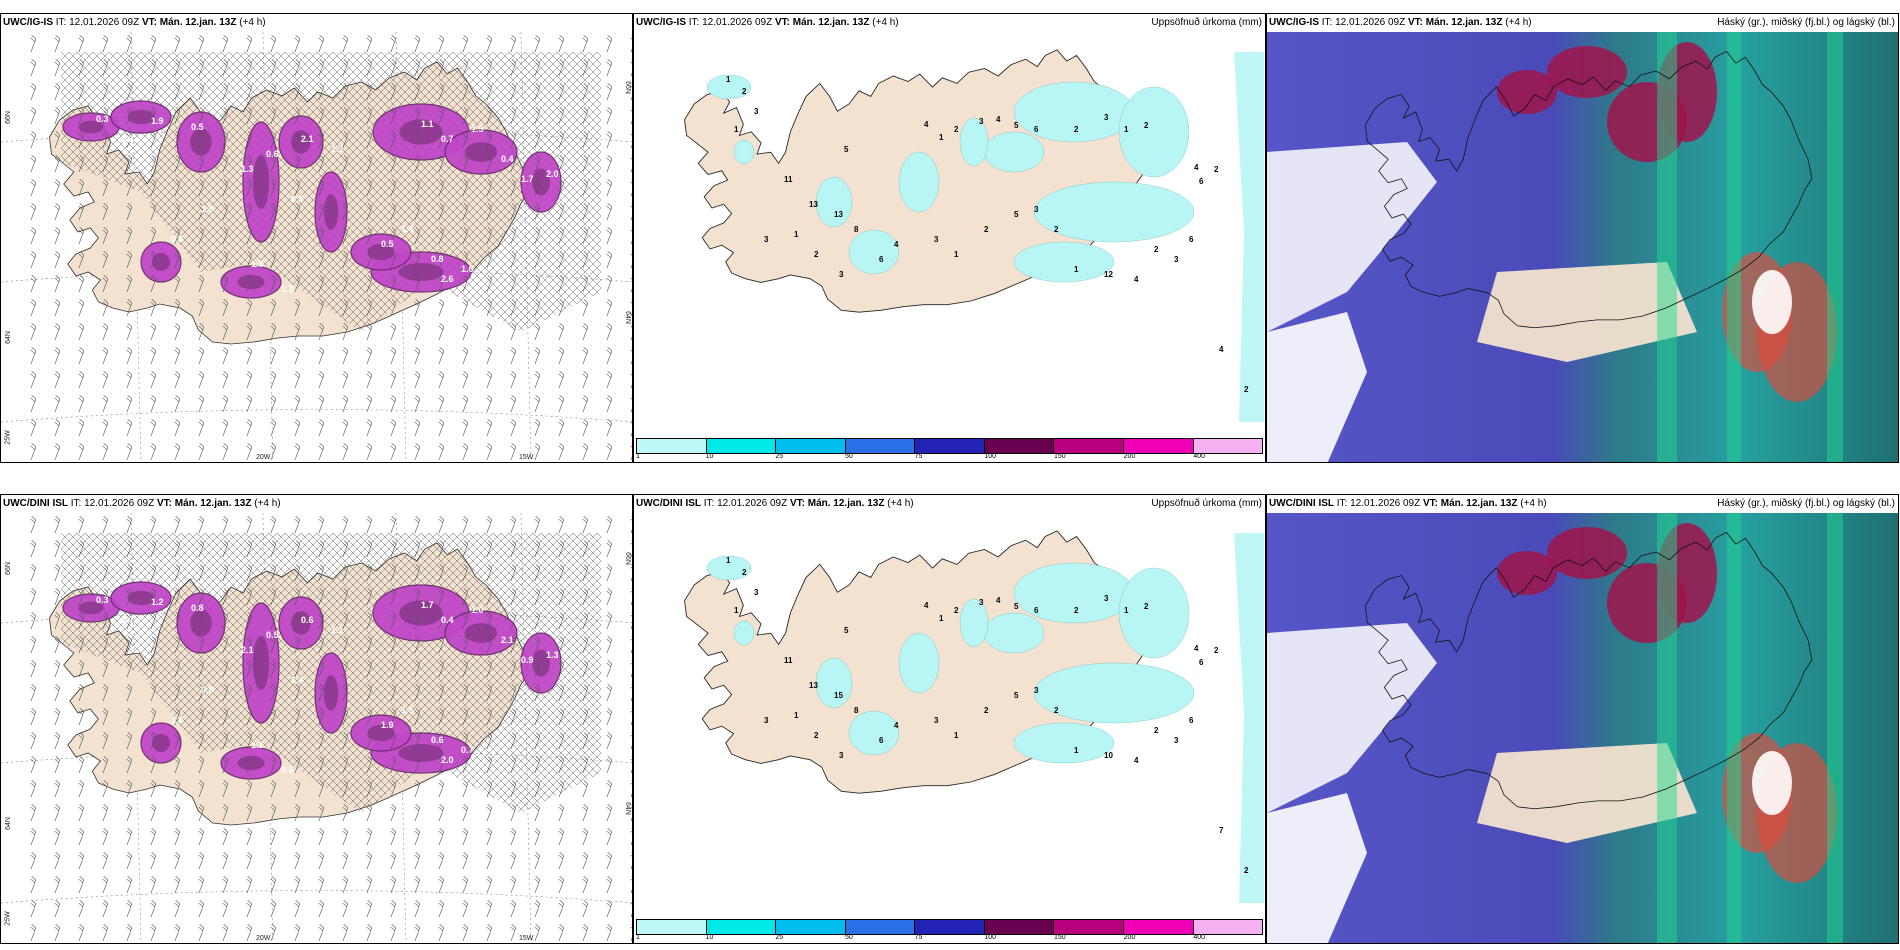 Image resolution: width=1900 pixels, height=950 pixels. What do you see at coordinates (427, 124) in the screenshot?
I see `wind-value: 1.1` at bounding box center [427, 124].